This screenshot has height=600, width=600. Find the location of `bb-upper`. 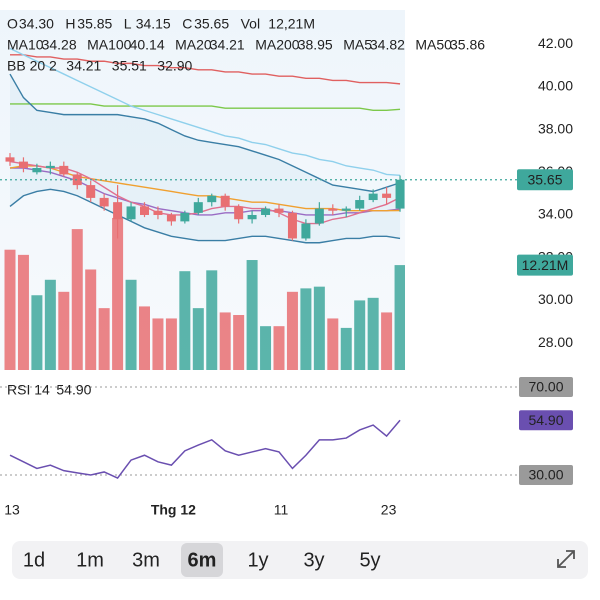

bb-upper is located at coordinates (205, 133).